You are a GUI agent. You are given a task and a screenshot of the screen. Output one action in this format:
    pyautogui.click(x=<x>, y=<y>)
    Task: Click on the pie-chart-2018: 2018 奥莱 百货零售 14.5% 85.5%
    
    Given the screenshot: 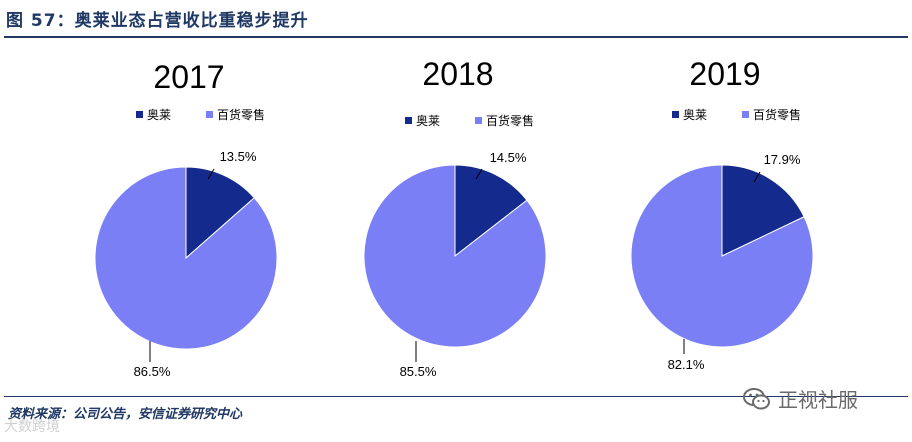 What is the action you would take?
    pyautogui.click(x=455, y=217)
    